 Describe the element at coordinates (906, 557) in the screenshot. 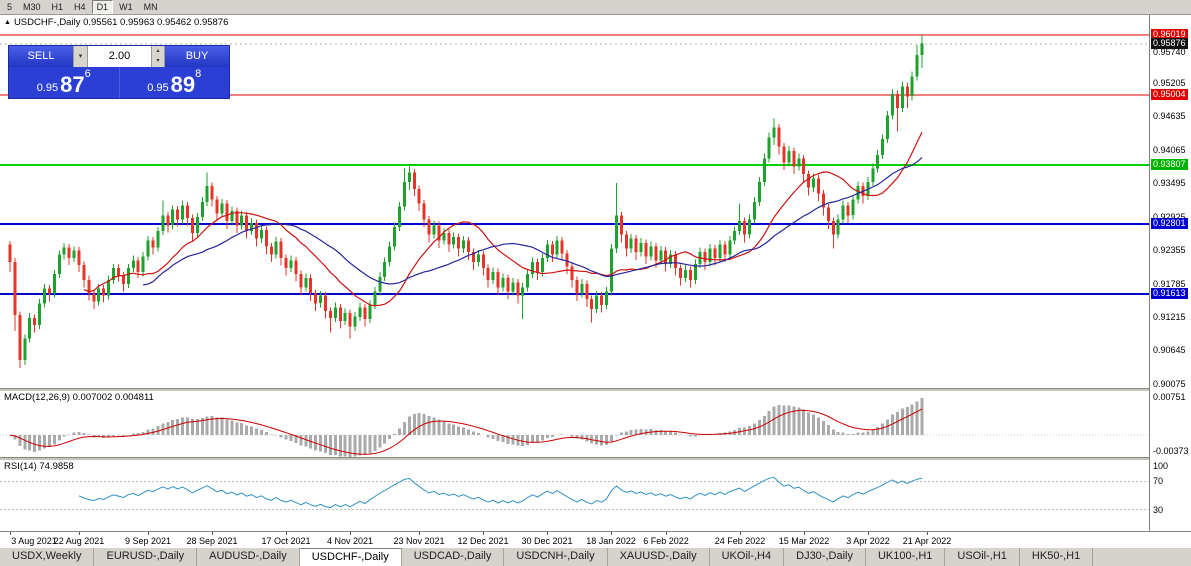

I see `chart-tab-uk100-h1: UK100-,H1` at that location.